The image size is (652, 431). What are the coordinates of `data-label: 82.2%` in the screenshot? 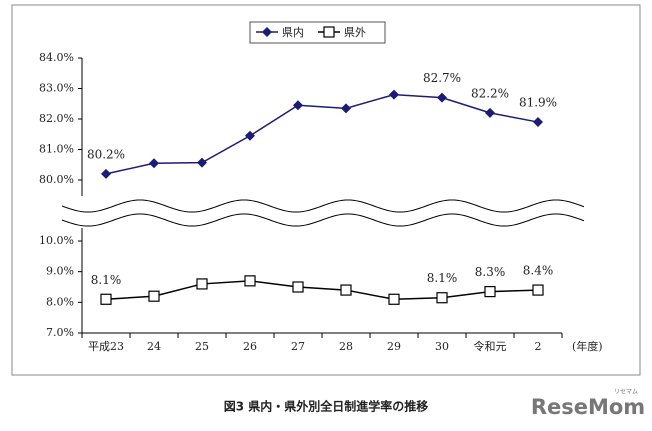 It's located at (490, 93).